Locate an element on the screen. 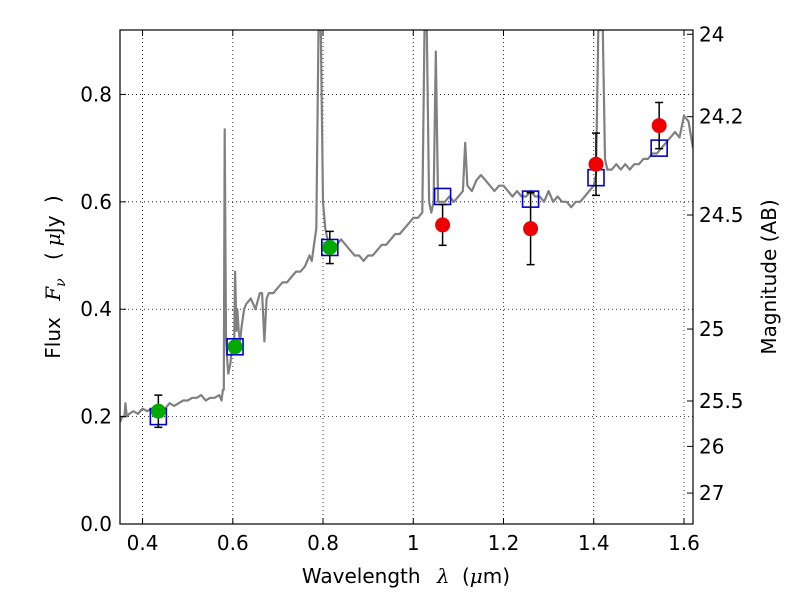  y-axis-label-unit-rest: Jy is located at coordinates (53, 225).